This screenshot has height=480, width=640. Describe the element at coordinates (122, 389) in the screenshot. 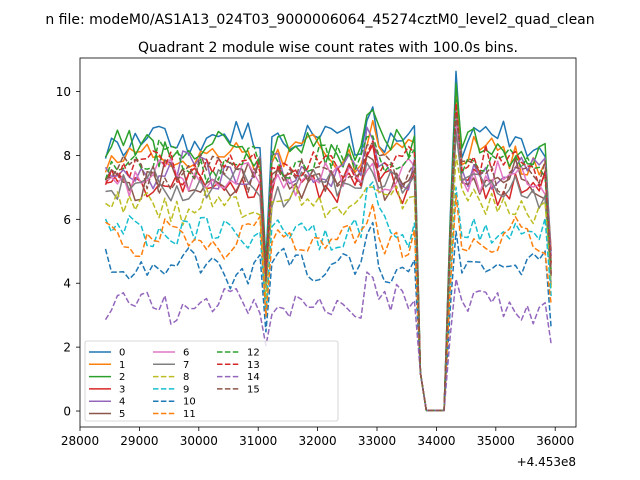

I see `legend-label-3: 3` at that location.